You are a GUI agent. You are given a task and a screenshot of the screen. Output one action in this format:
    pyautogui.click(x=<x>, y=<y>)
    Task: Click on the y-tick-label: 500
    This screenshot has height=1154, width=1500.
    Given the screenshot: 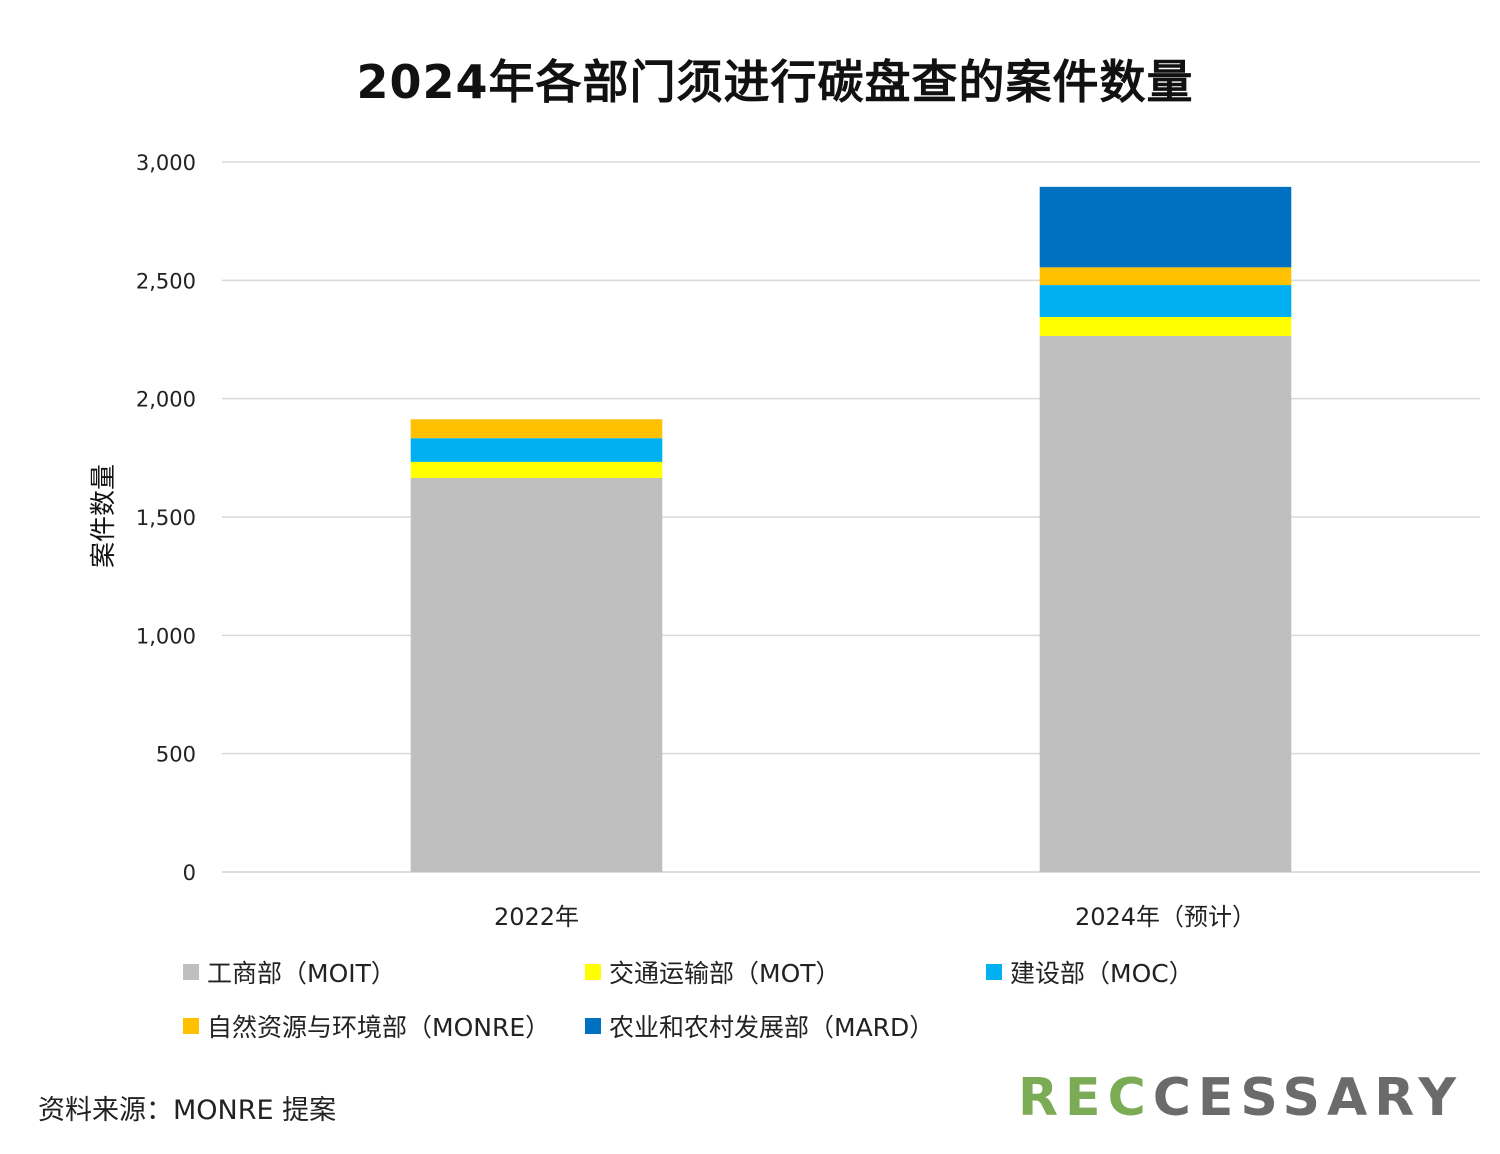 What is the action you would take?
    pyautogui.click(x=176, y=755)
    